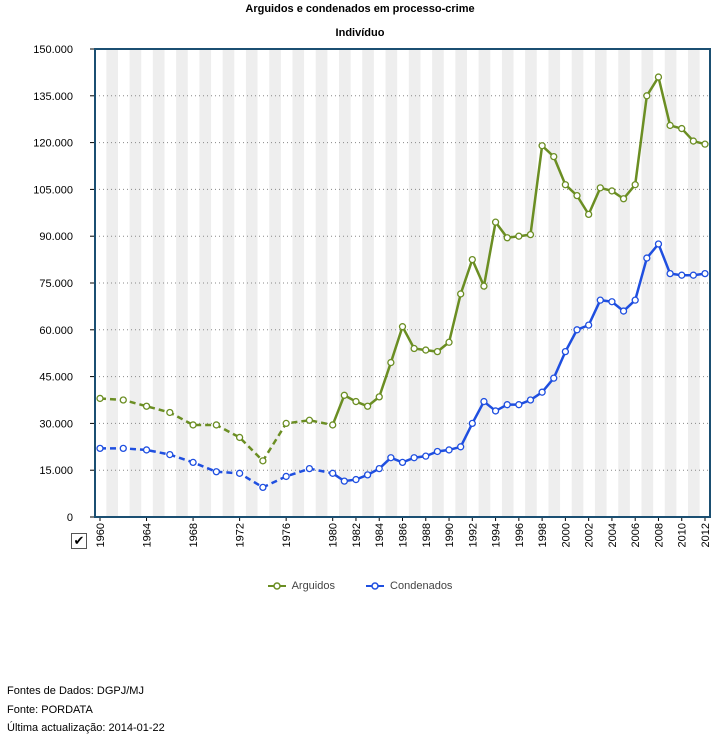  I want to click on x-tick-label: 1976, so click(287, 535).